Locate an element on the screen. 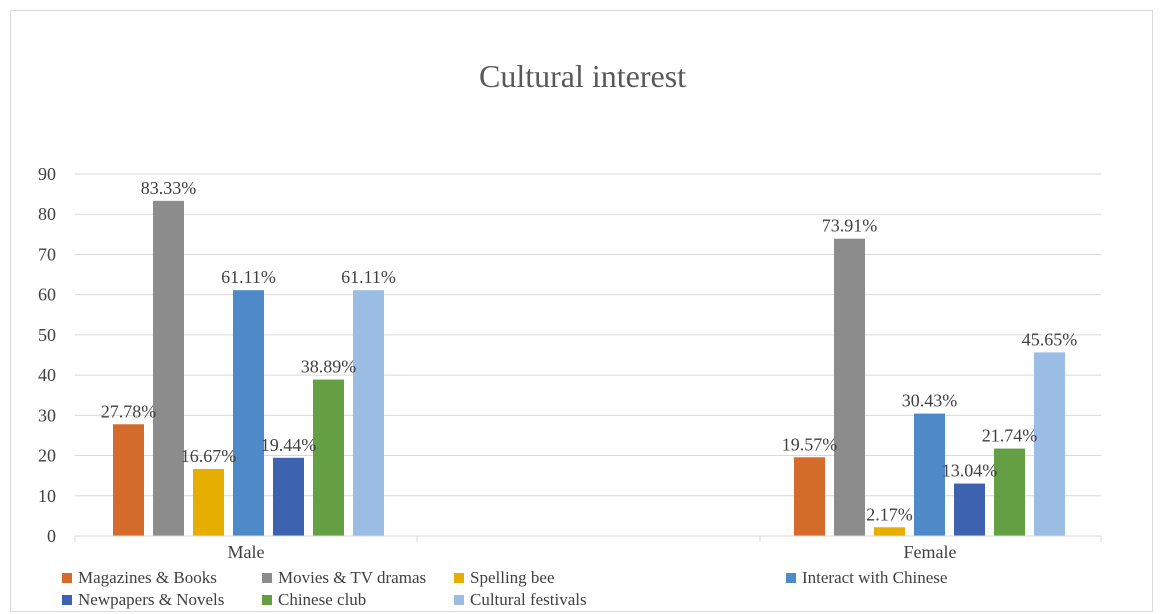  y-tick-label: 80 is located at coordinates (47, 214).